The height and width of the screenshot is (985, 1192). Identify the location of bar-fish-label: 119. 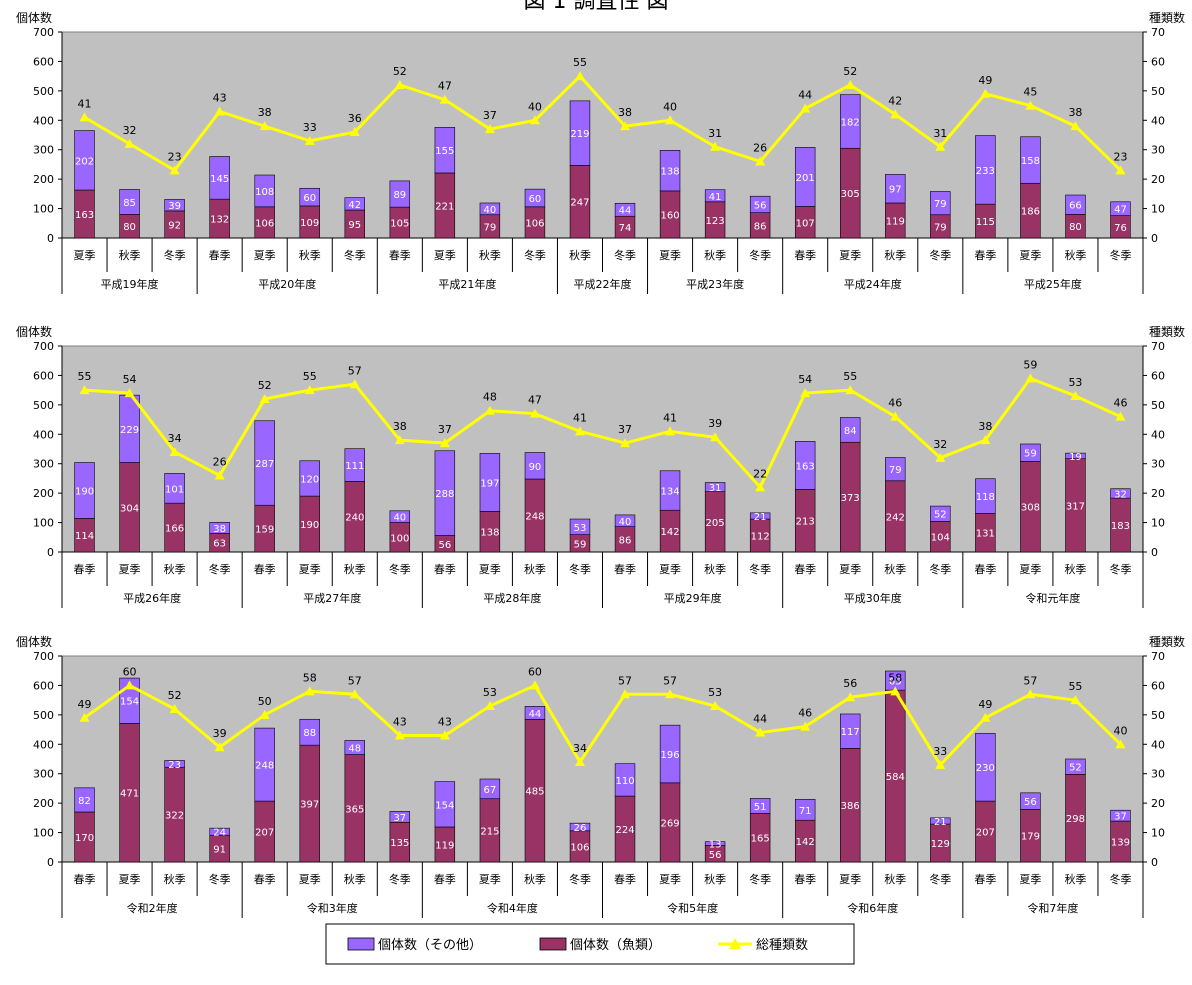
(444, 845).